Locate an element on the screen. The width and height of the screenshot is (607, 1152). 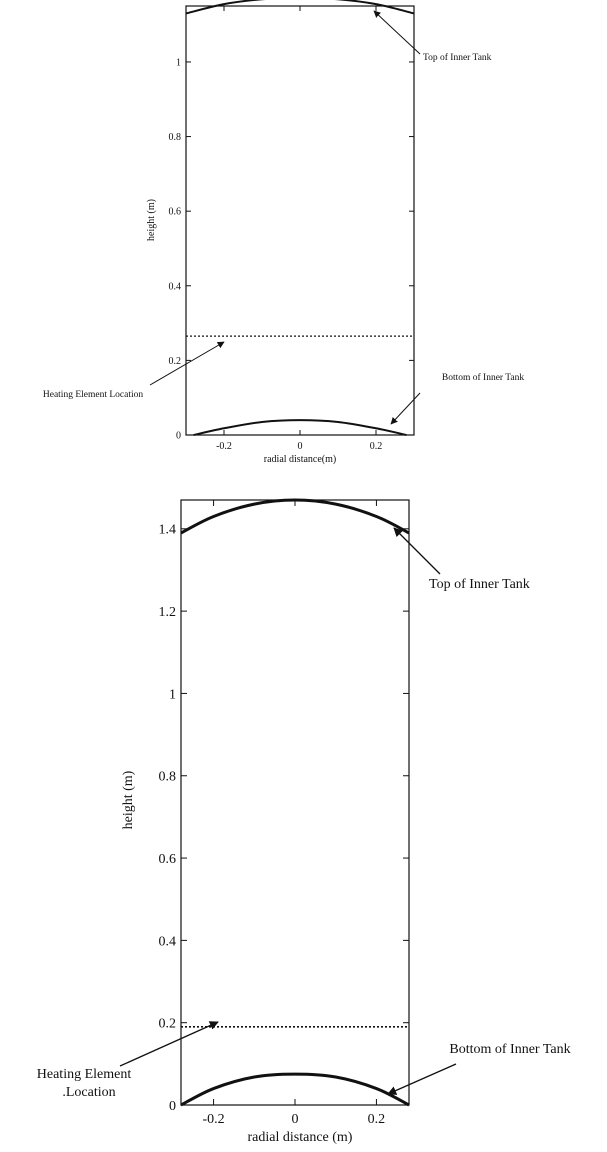
x-axis-label: radial distance(m) is located at coordinates (300, 459).